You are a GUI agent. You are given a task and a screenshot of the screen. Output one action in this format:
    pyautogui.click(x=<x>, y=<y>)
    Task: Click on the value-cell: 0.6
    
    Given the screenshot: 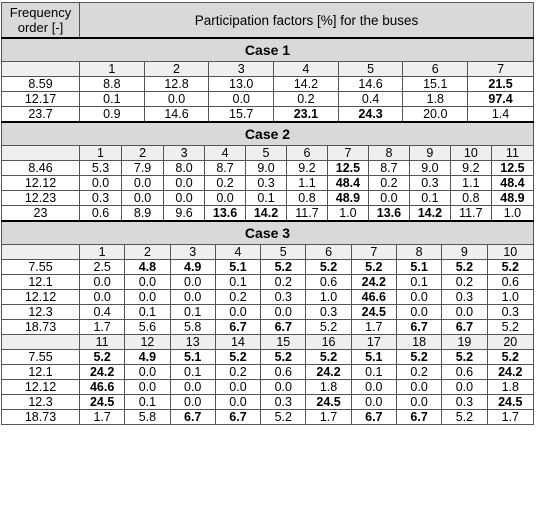 What is the action you would take?
    pyautogui.click(x=328, y=282)
    